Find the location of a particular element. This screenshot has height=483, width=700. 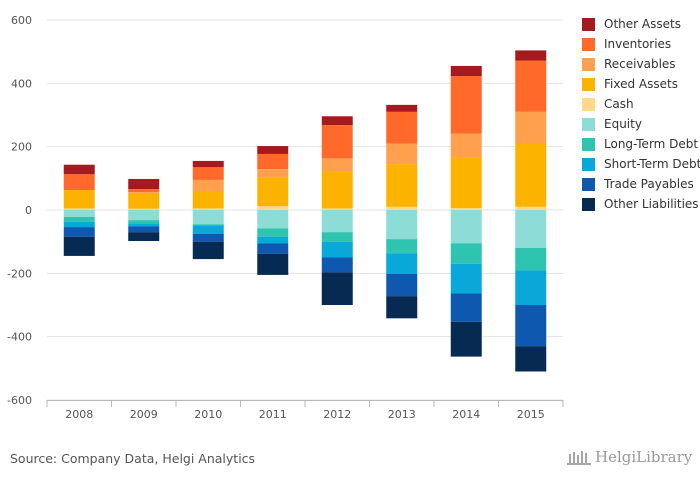

library-icon is located at coordinates (579, 458).